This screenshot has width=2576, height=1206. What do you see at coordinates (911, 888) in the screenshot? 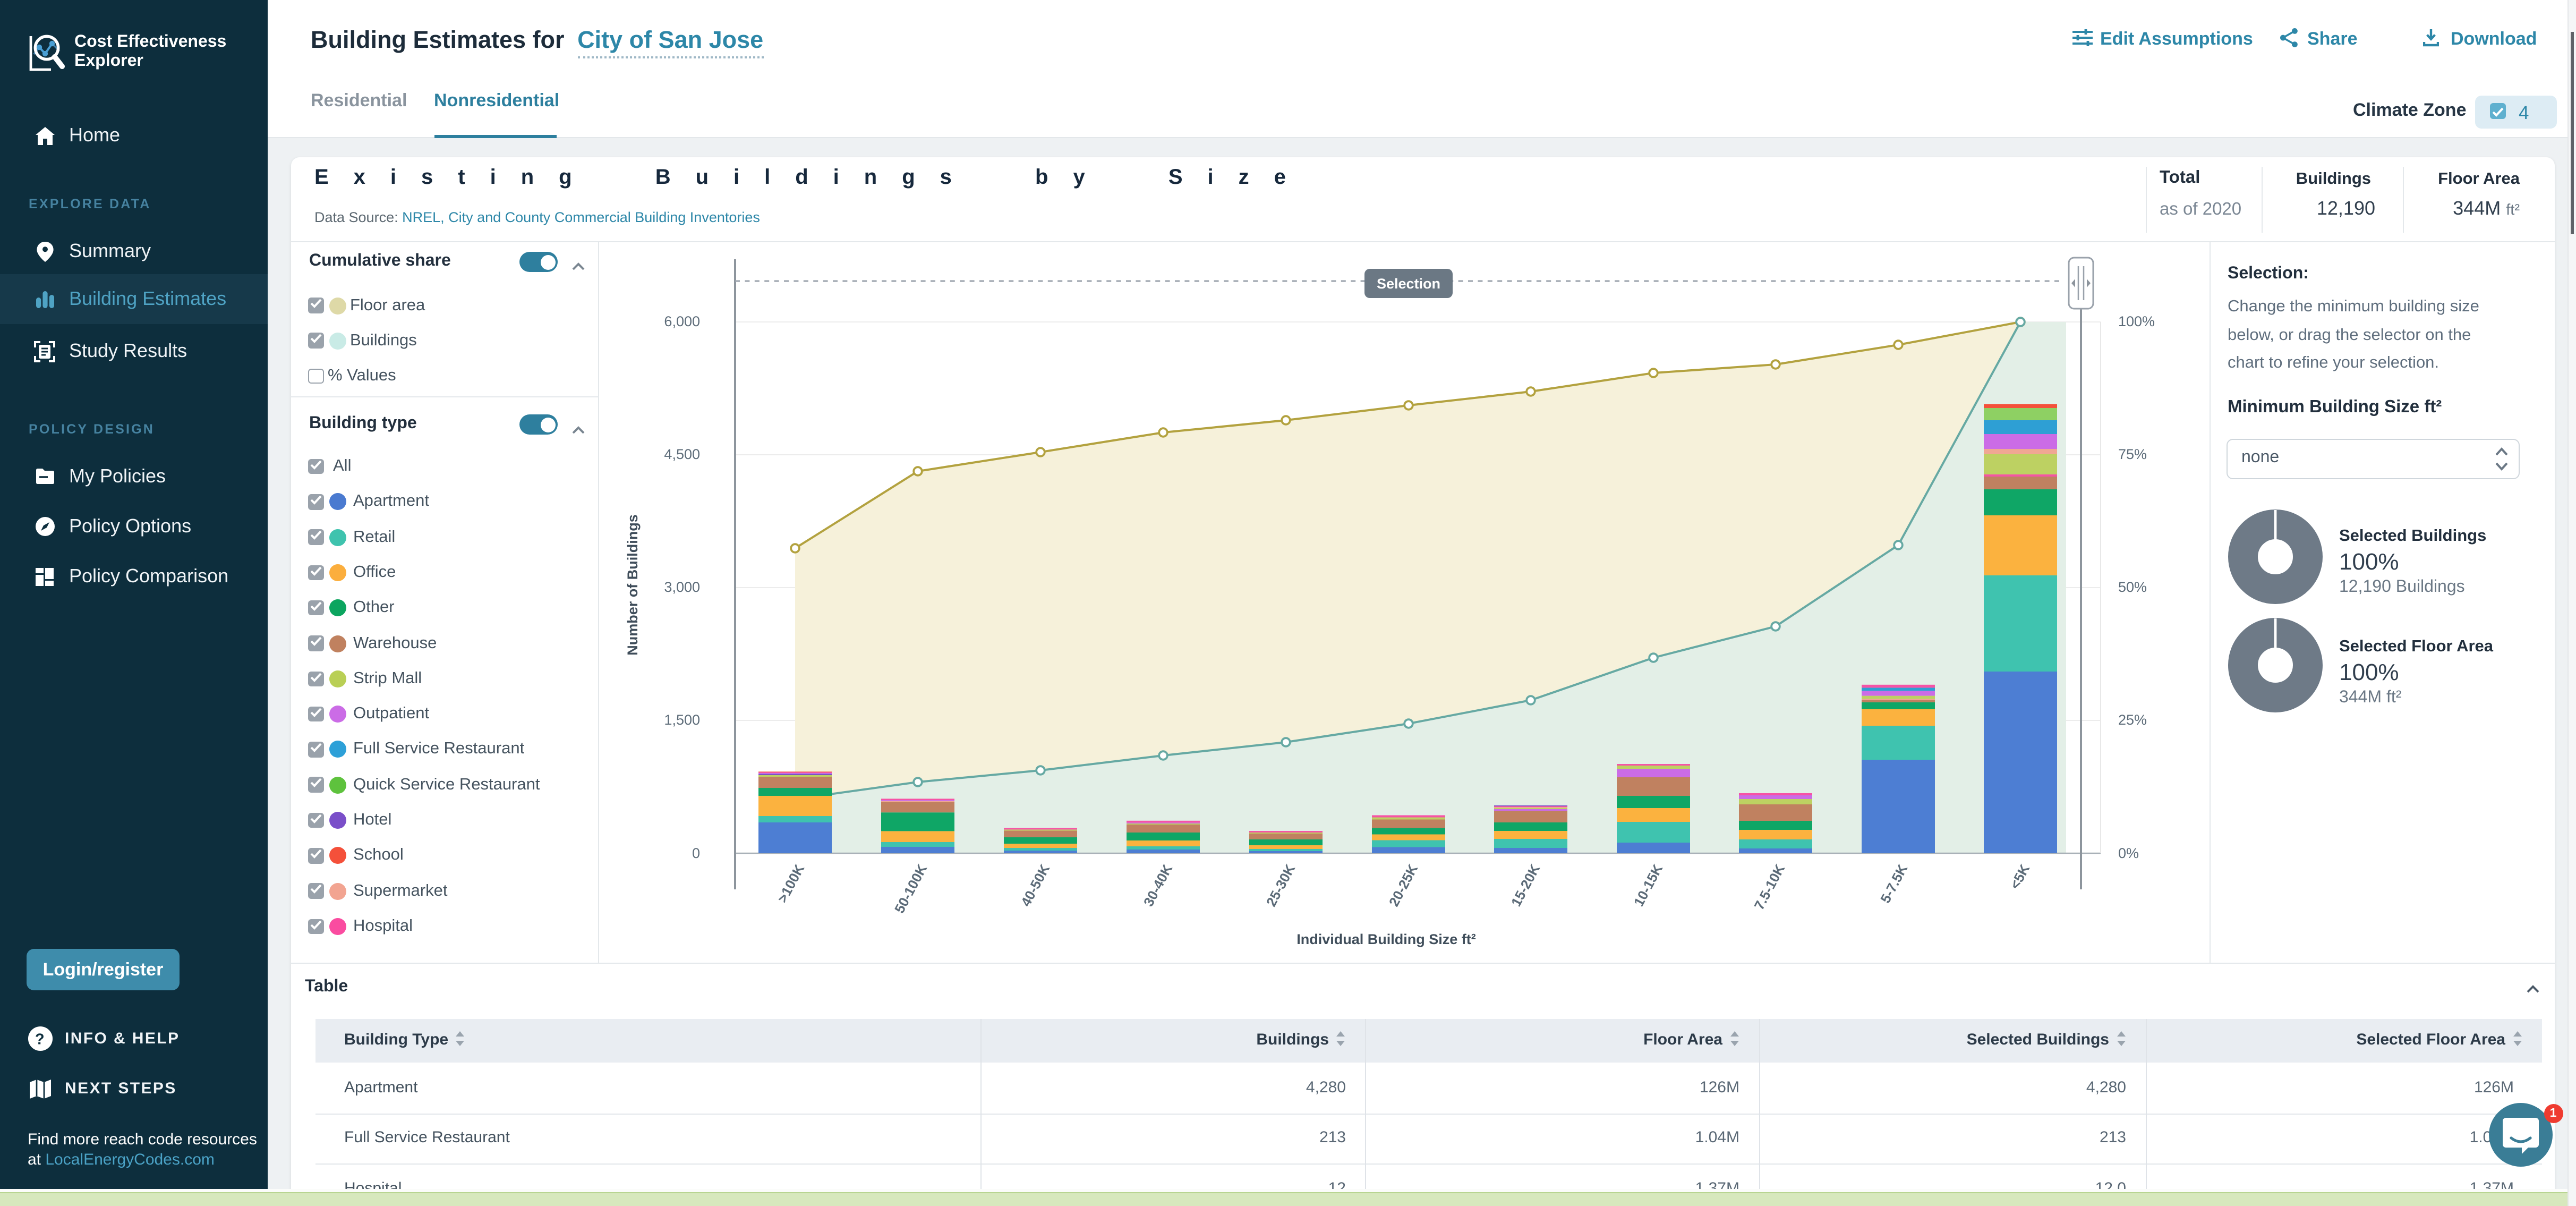
I see `svg-text: 50-100K` at bounding box center [911, 888].